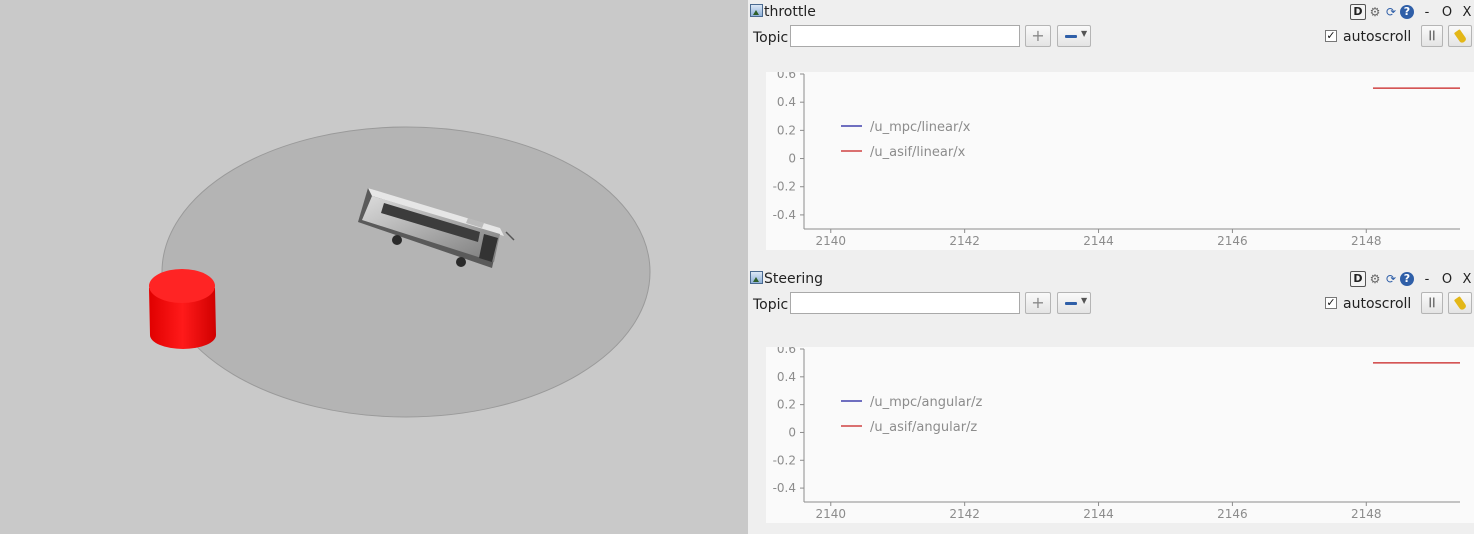 This screenshot has height=534, width=1474. Describe the element at coordinates (790, 12) in the screenshot. I see `panel-title: throttle` at that location.